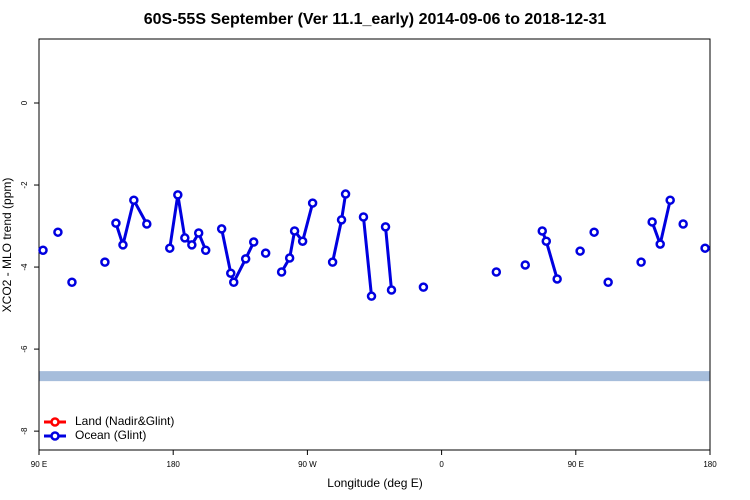 The height and width of the screenshot is (500, 750). Describe the element at coordinates (24, 267) in the screenshot. I see `y-tick-label: -4` at that location.